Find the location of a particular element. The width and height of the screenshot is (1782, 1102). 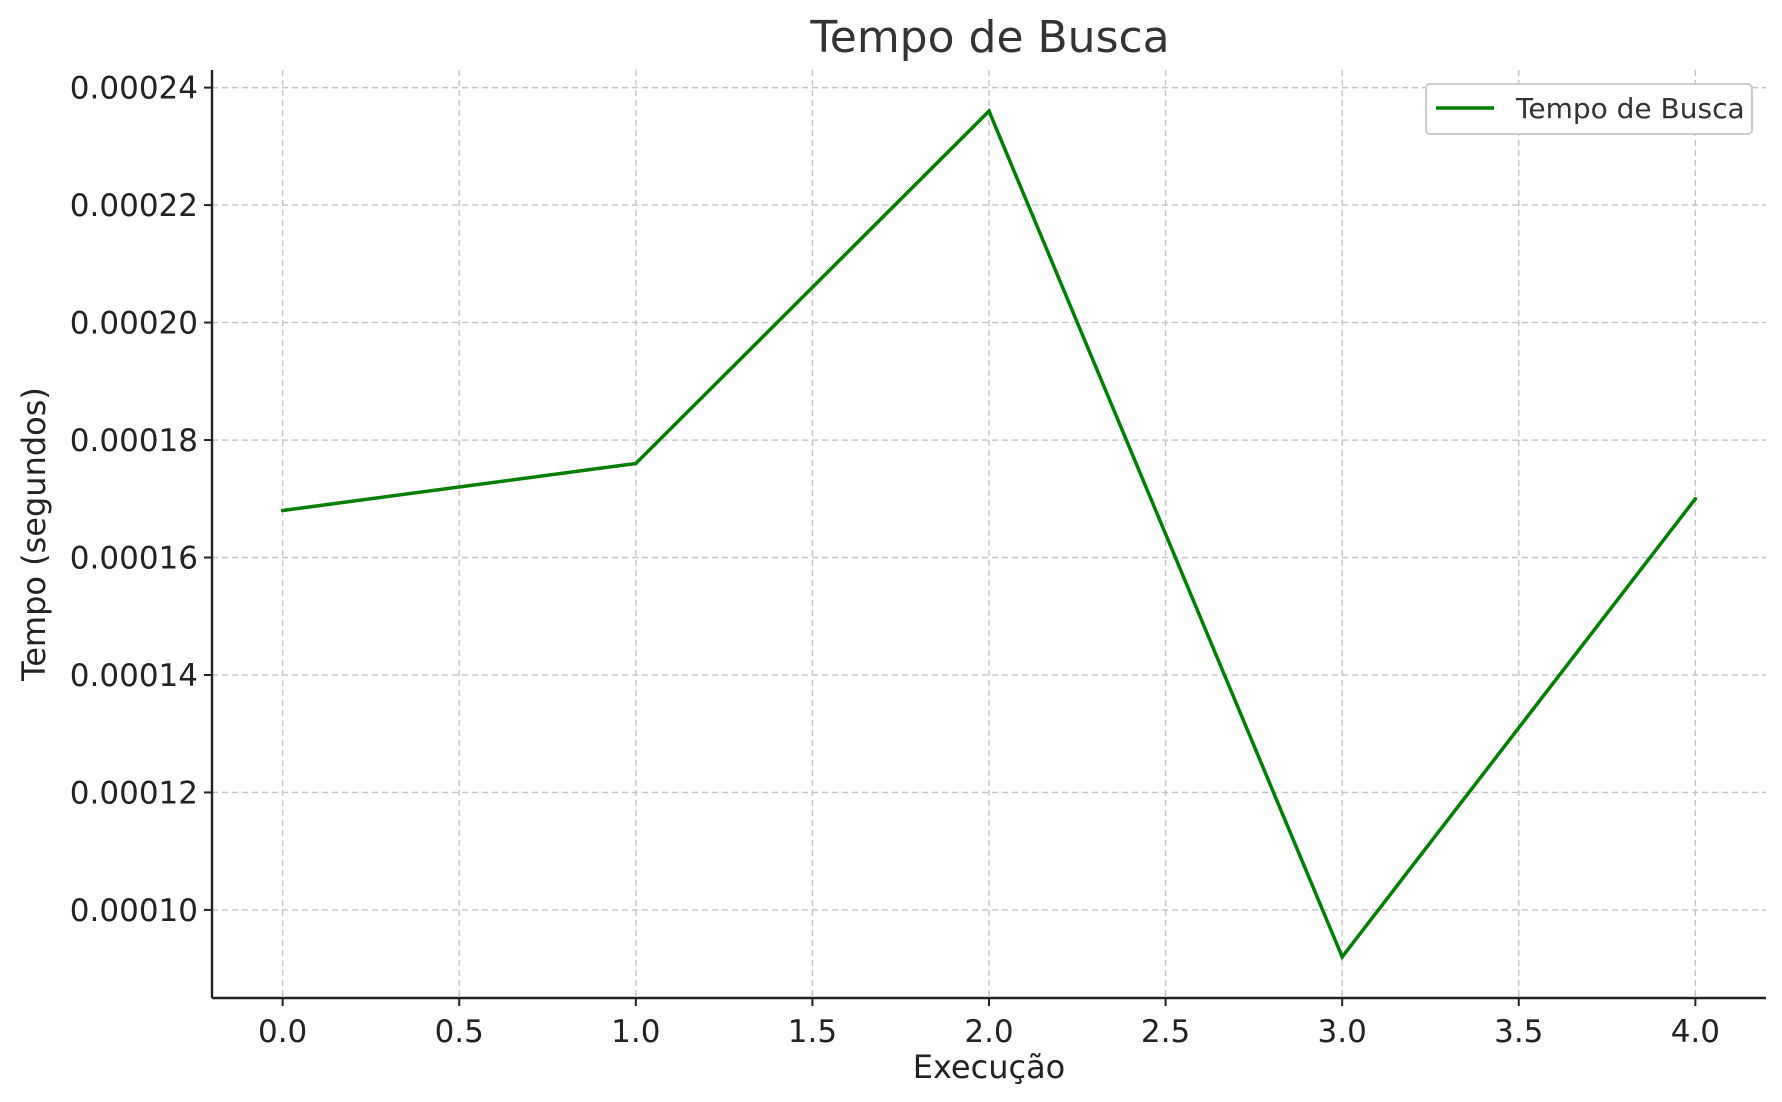

y-tick-label: 0.00016 is located at coordinates (134, 558).